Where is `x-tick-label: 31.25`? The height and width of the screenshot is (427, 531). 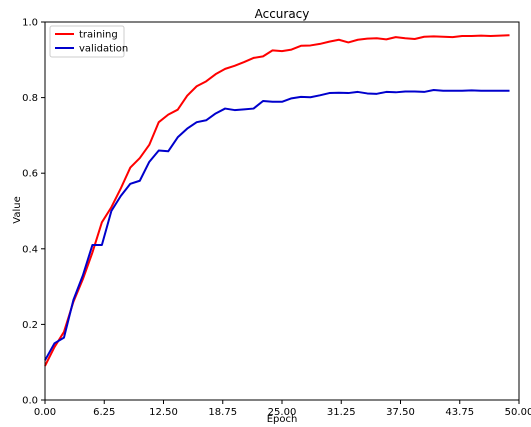
x-tick-label: 31.25 is located at coordinates (341, 412).